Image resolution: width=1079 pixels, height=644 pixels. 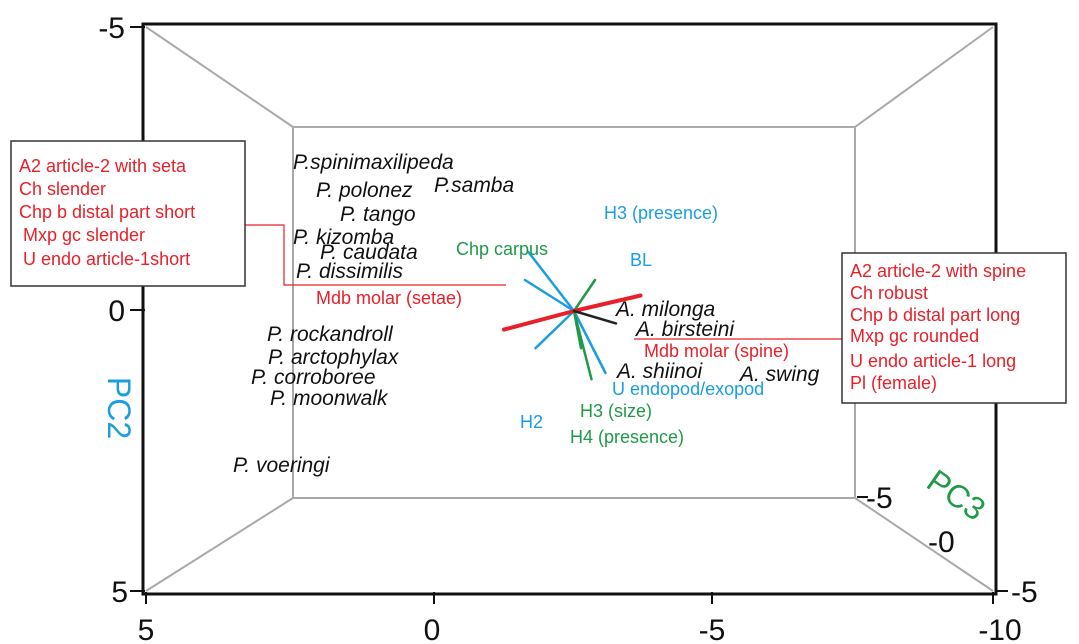 I want to click on trait-line: Mxp gc slender, so click(x=84, y=235).